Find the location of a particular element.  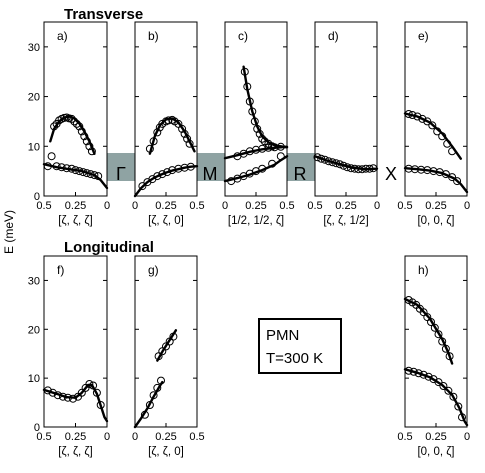

panel-d-xlabel: [ζ, ζ, 1/2] is located at coordinates (345, 221).